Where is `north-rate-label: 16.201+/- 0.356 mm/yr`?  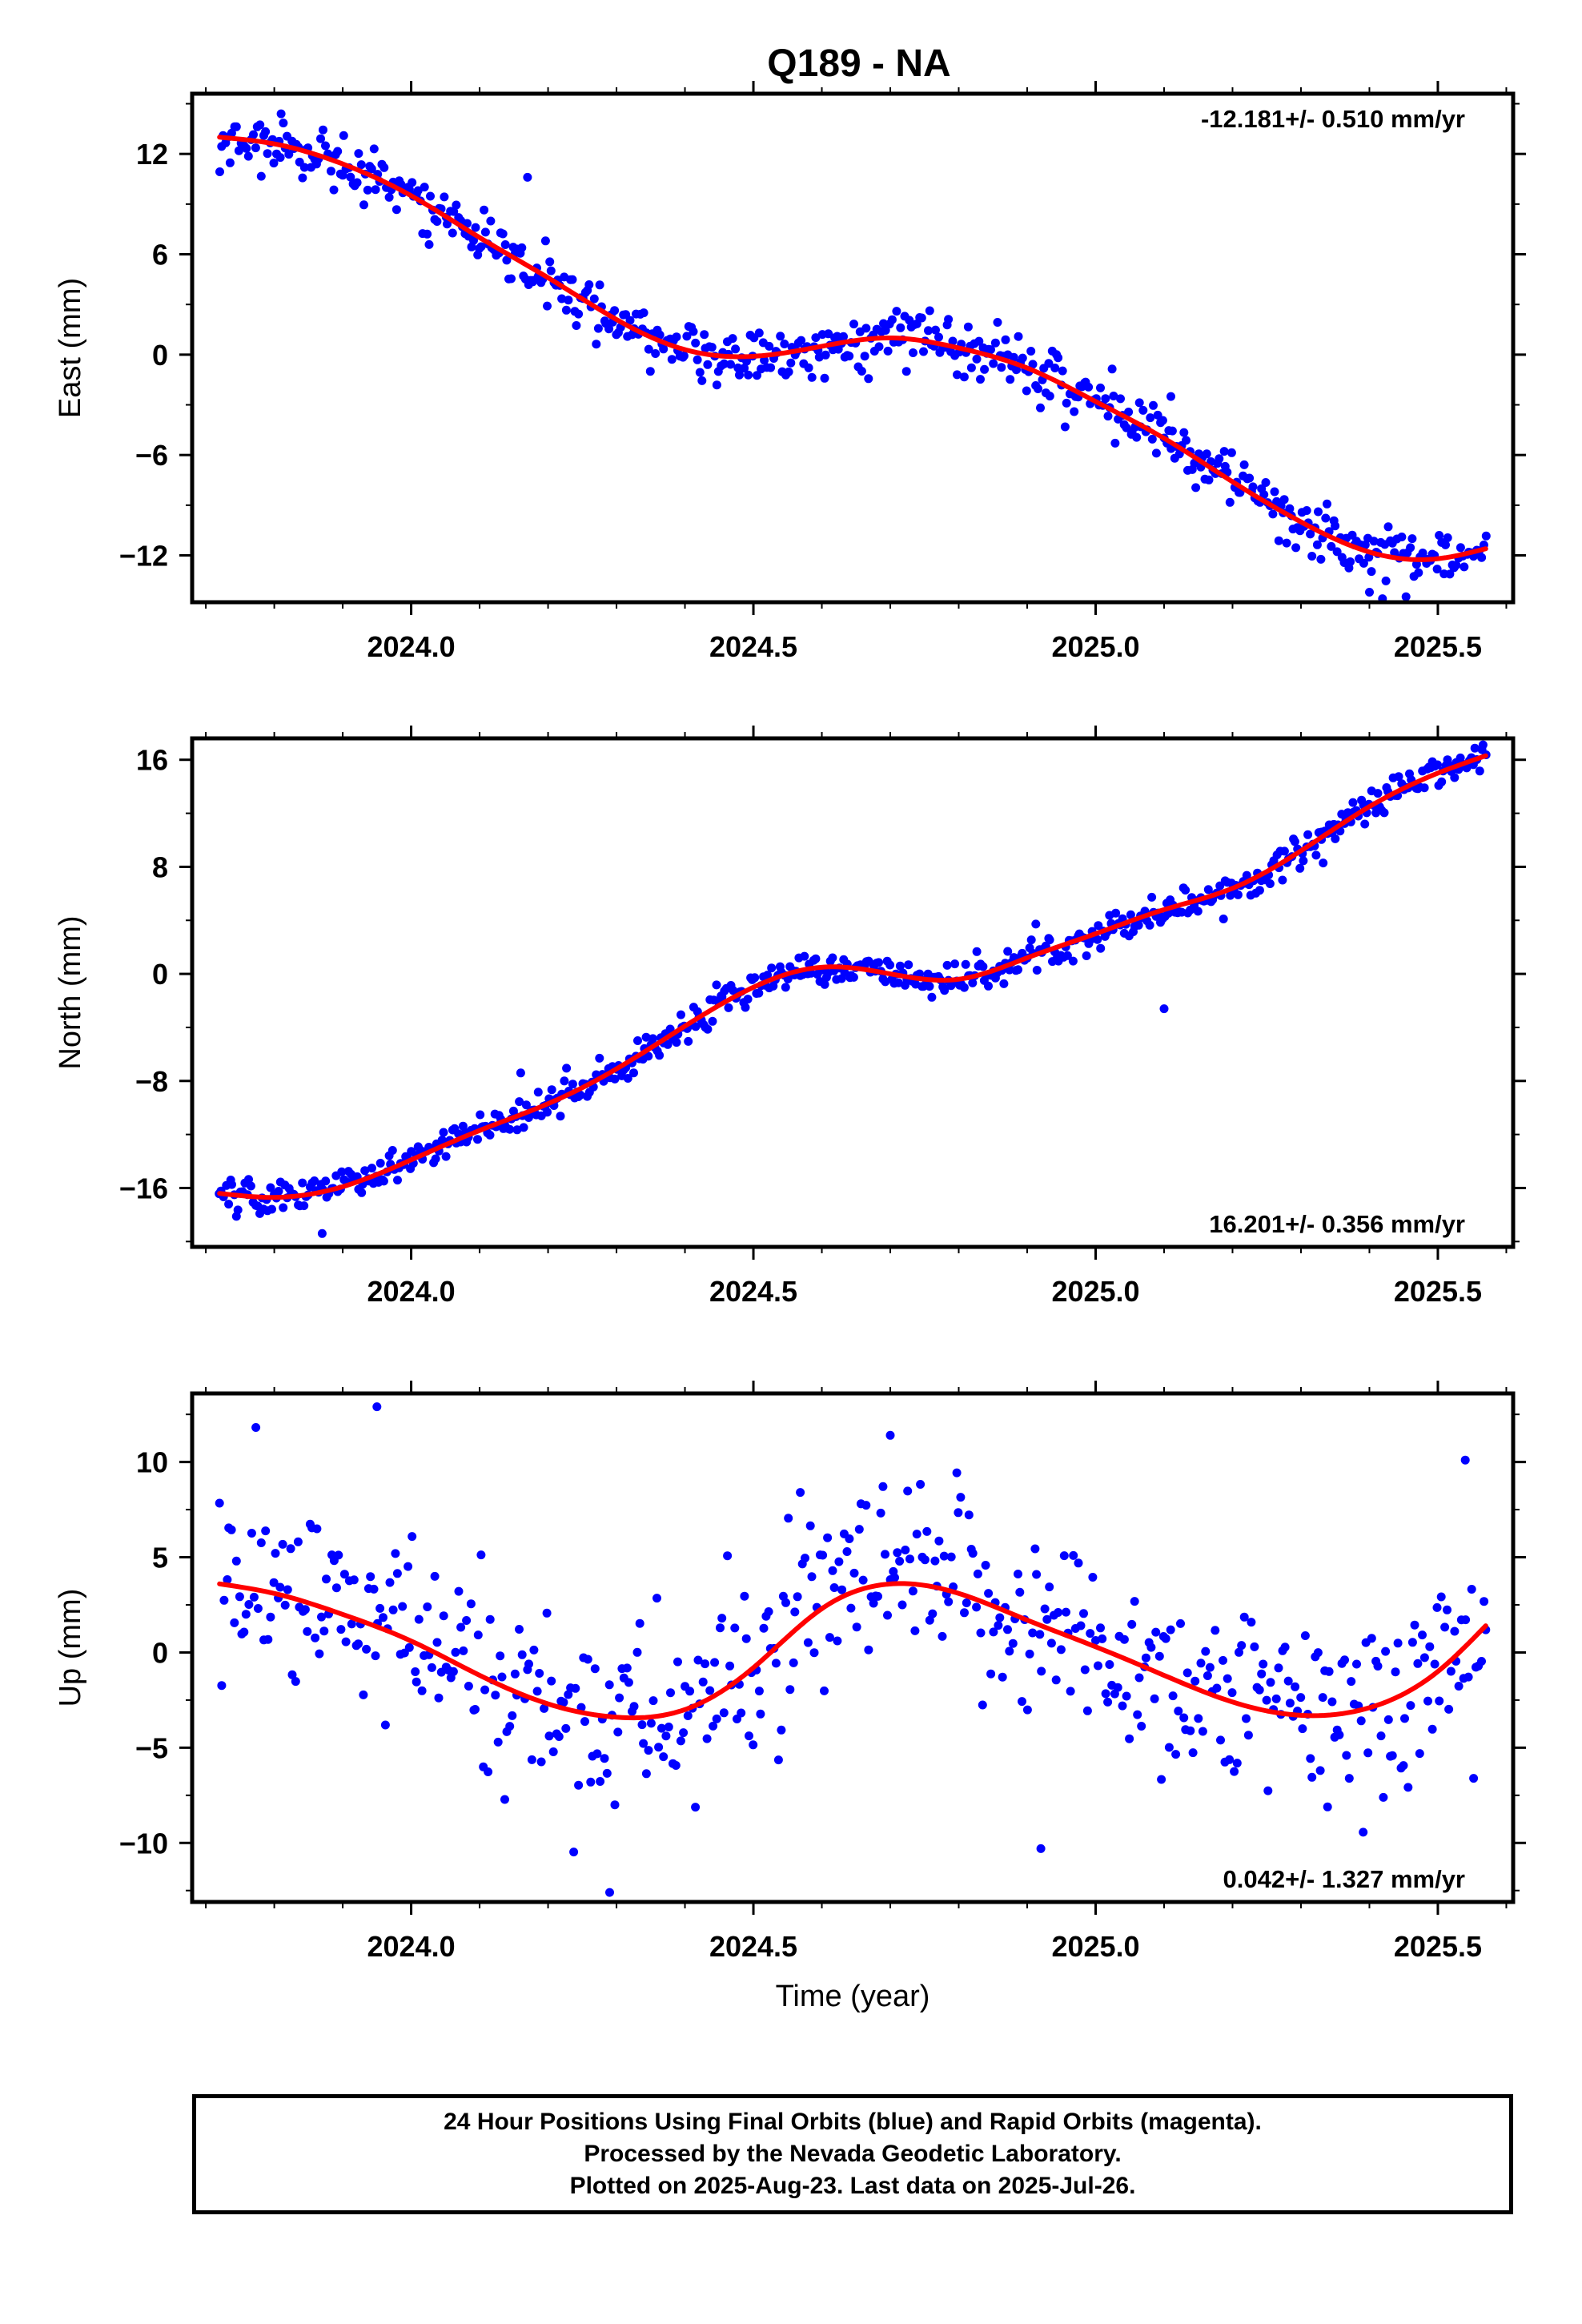
north-rate-label: 16.201+/- 0.356 mm/yr is located at coordinates (1337, 1224).